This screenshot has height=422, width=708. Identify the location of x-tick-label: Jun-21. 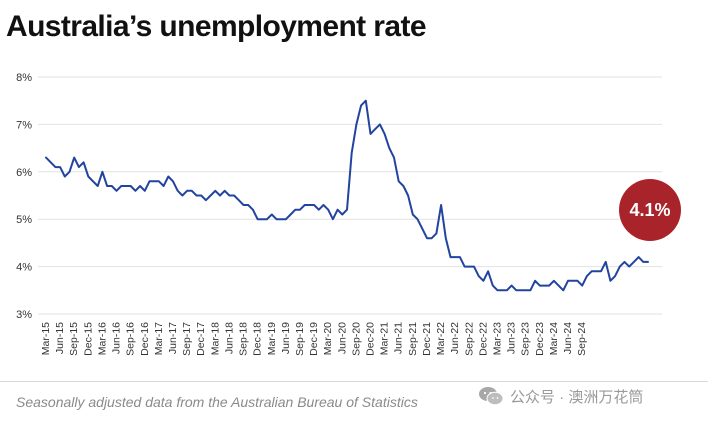
(399, 338).